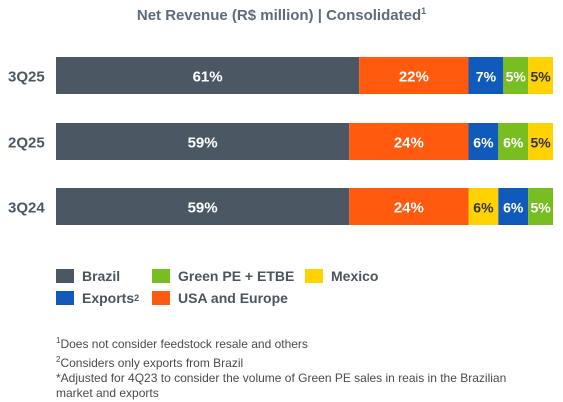 The image size is (563, 402). What do you see at coordinates (26, 208) in the screenshot?
I see `category-label: 3Q24` at bounding box center [26, 208].